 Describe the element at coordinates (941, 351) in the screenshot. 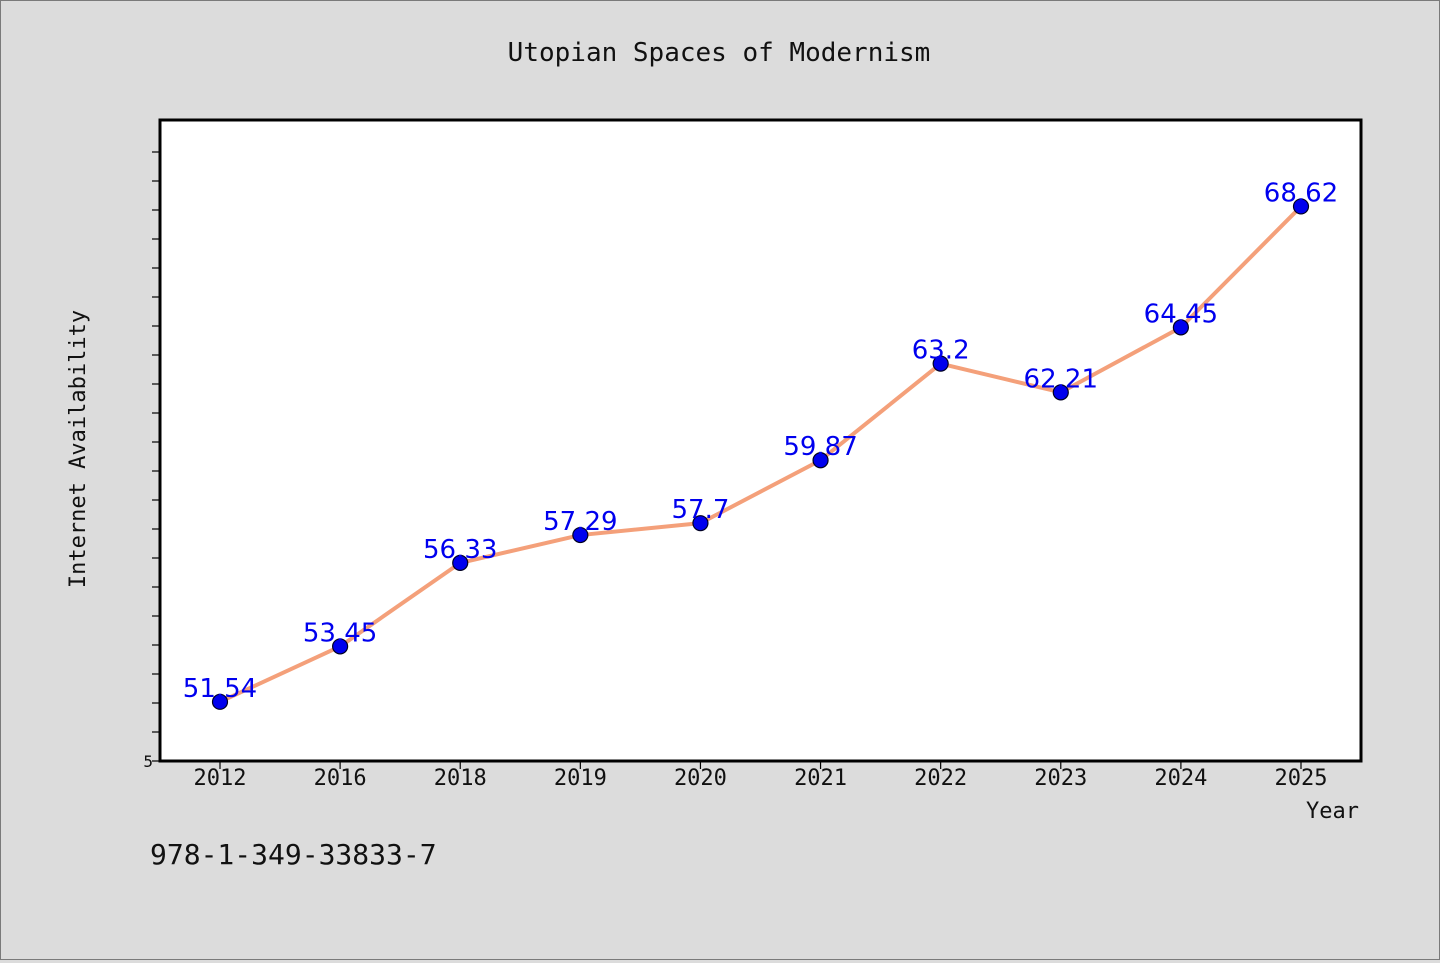

I see `data-label: 63.2` at that location.